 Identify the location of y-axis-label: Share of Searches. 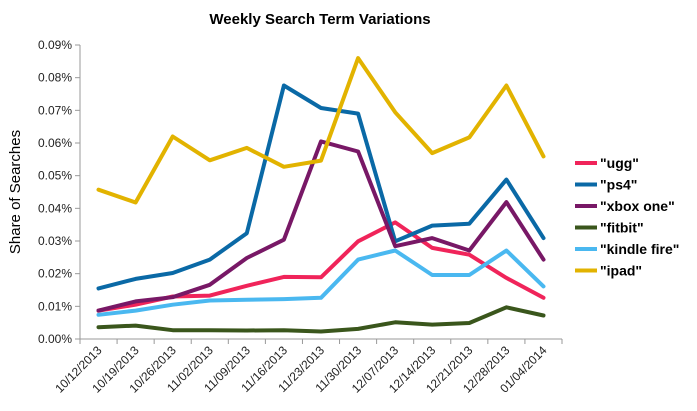
(15, 192).